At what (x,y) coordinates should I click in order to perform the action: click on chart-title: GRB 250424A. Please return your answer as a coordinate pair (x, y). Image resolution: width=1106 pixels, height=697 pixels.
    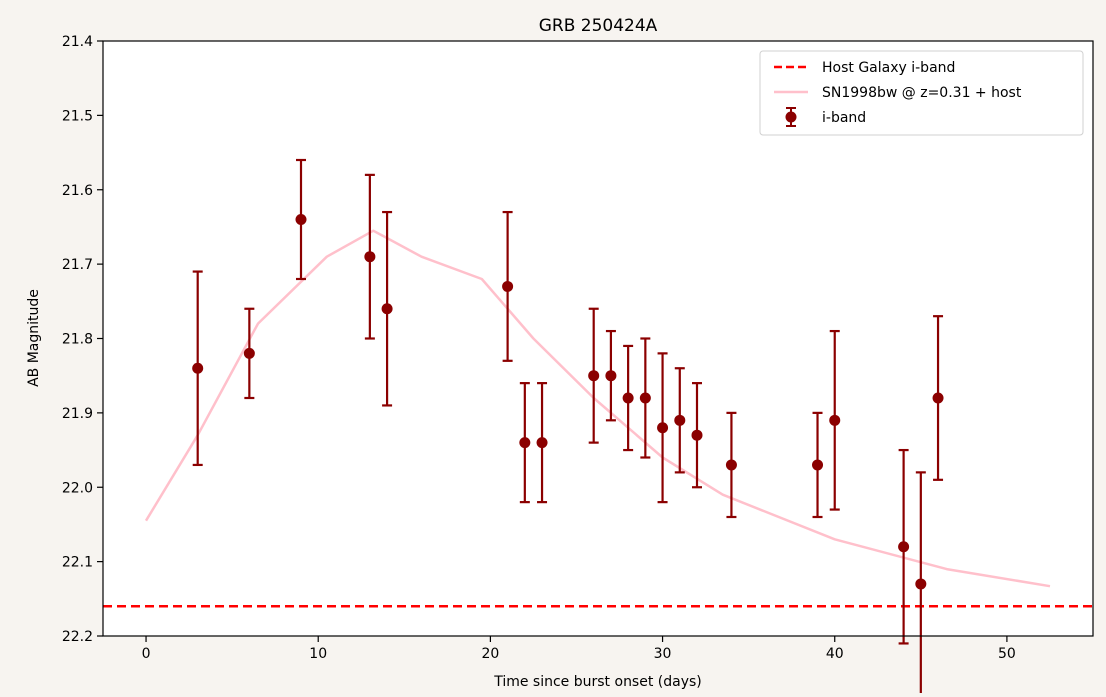
    Looking at the image, I should click on (598, 26).